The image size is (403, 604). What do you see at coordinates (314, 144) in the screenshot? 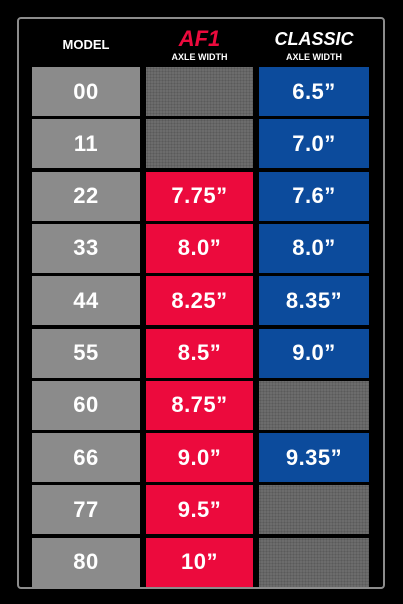
I see `classic-cell: 7.0”` at bounding box center [314, 144].